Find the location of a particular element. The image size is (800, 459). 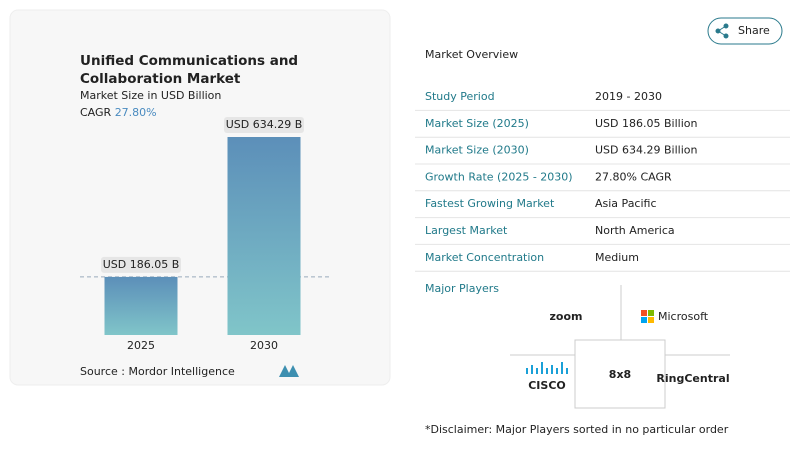

chart-title-2: Collaboration Market is located at coordinates (160, 79).